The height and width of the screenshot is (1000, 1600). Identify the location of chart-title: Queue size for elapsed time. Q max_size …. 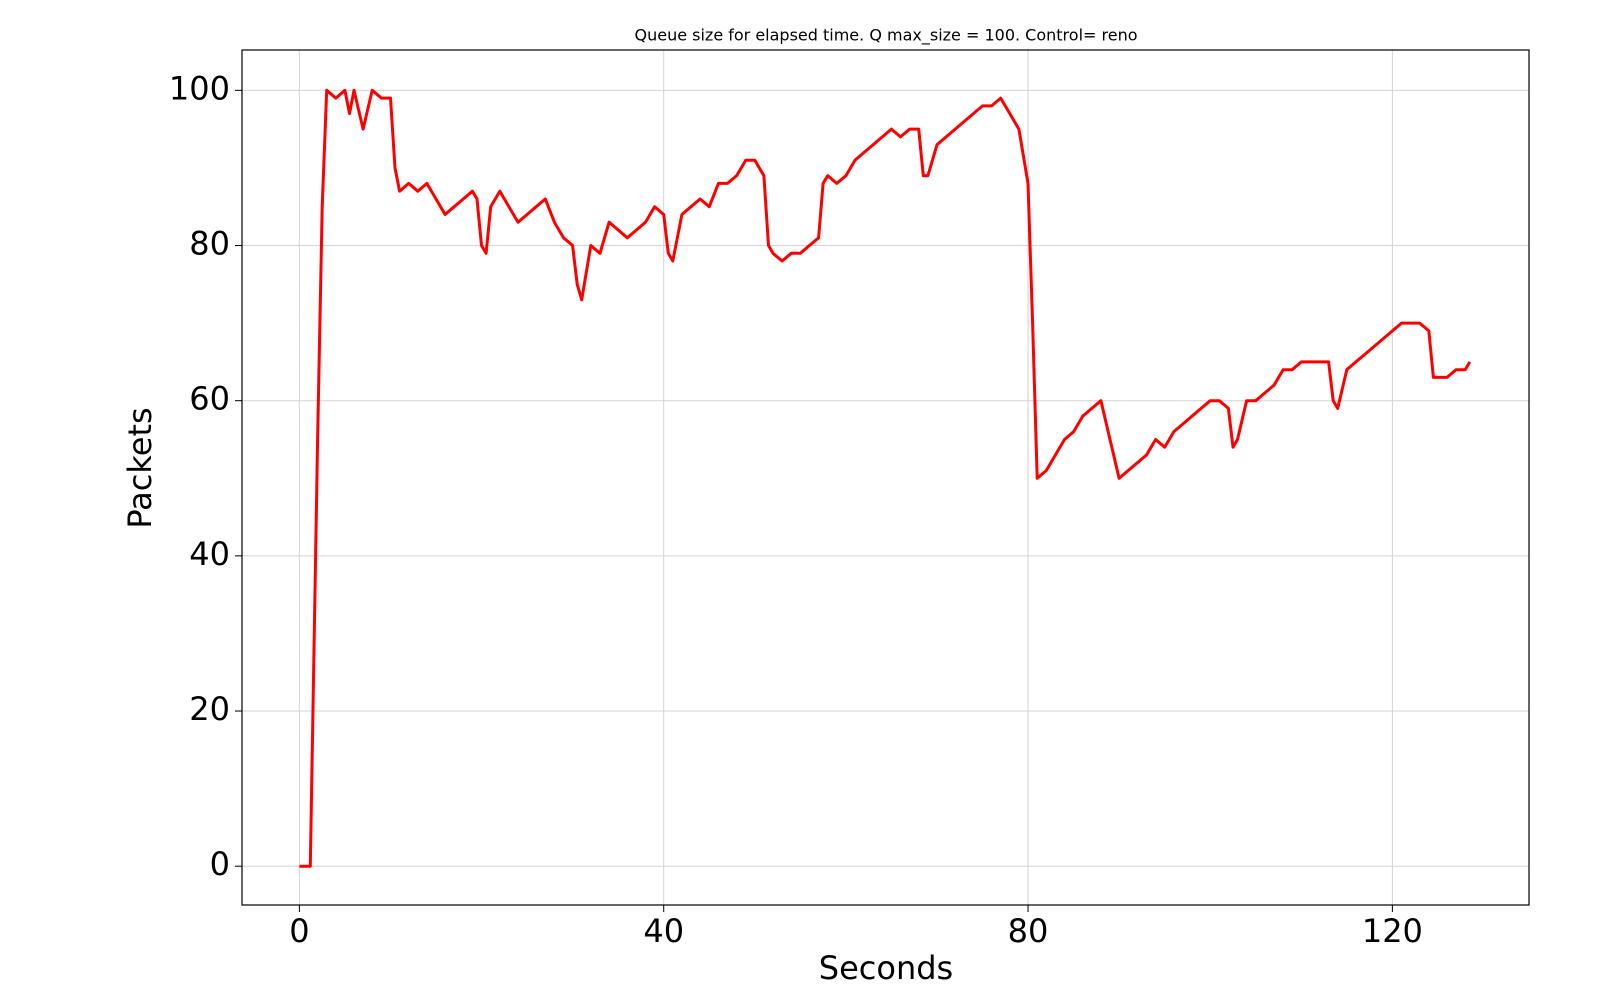
(885, 36).